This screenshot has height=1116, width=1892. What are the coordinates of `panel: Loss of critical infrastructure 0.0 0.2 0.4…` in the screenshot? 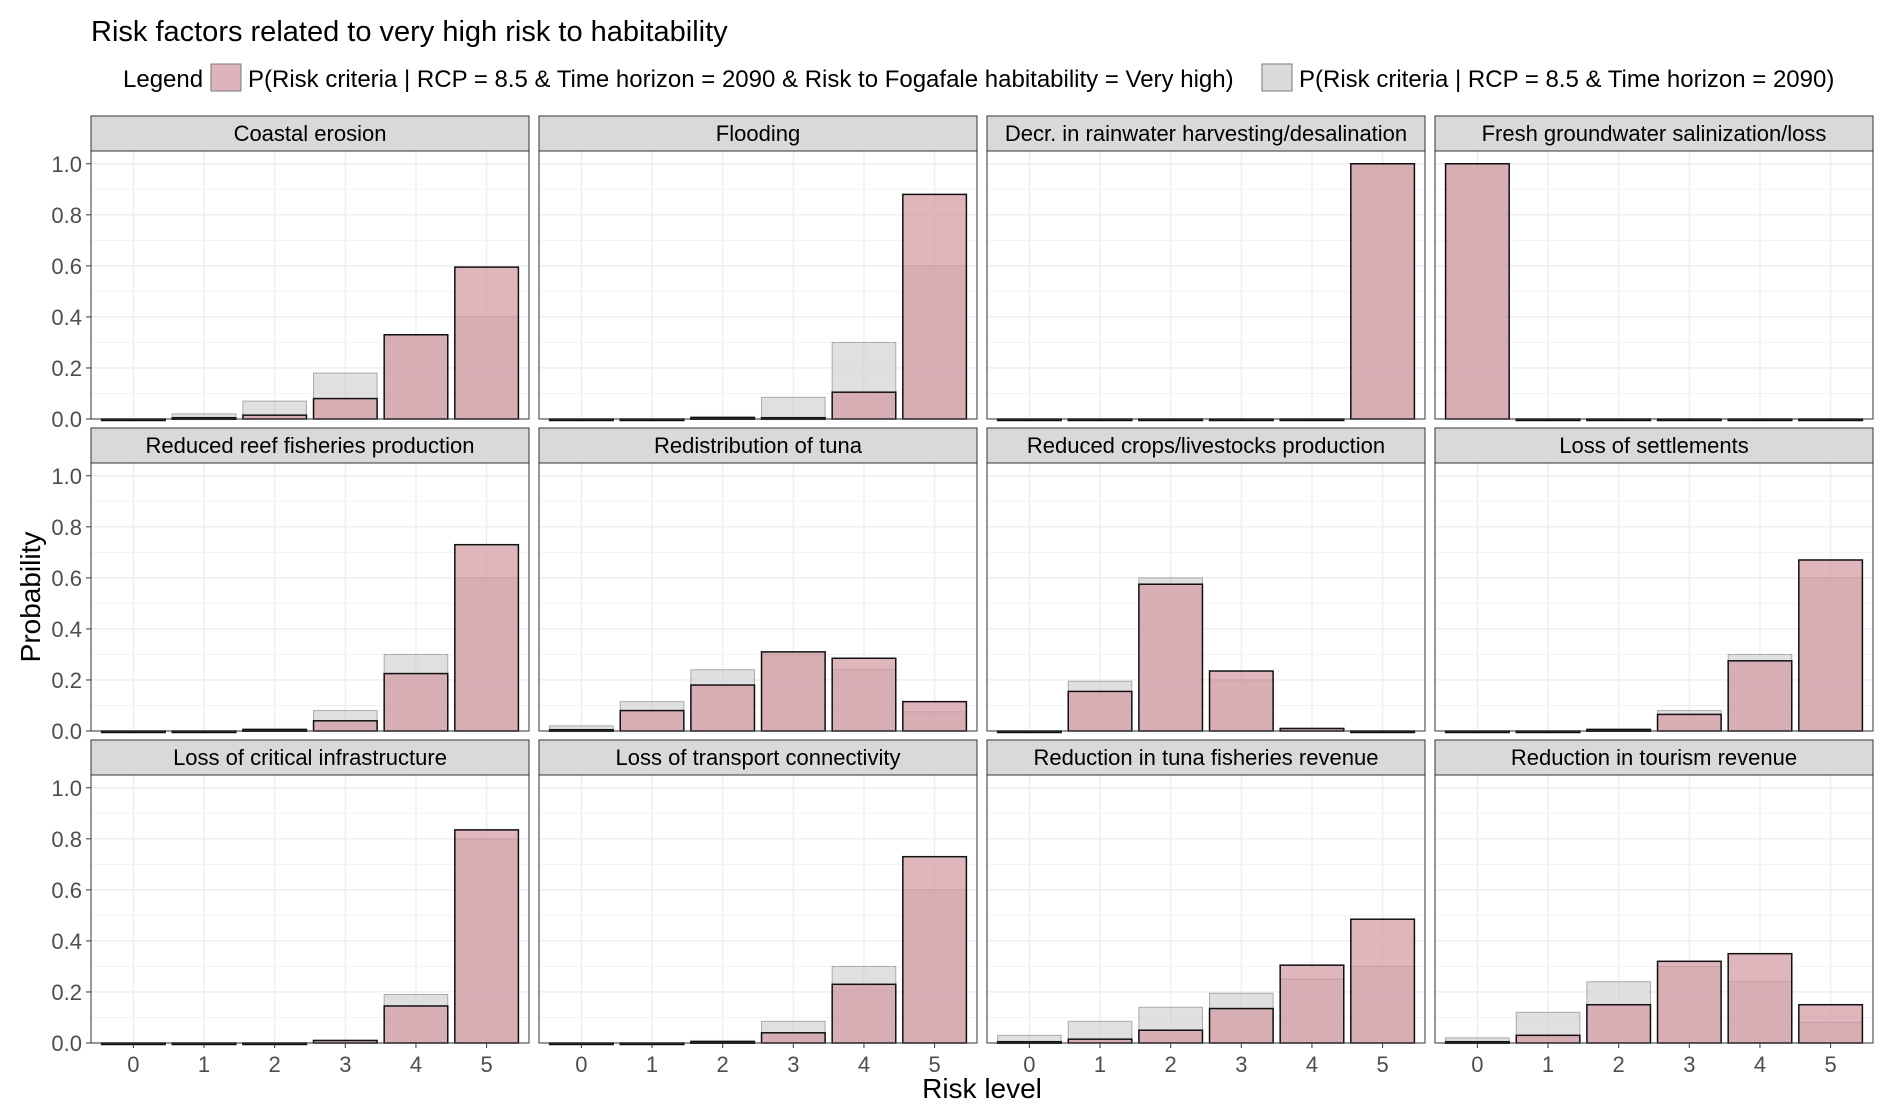 It's located at (290, 908).